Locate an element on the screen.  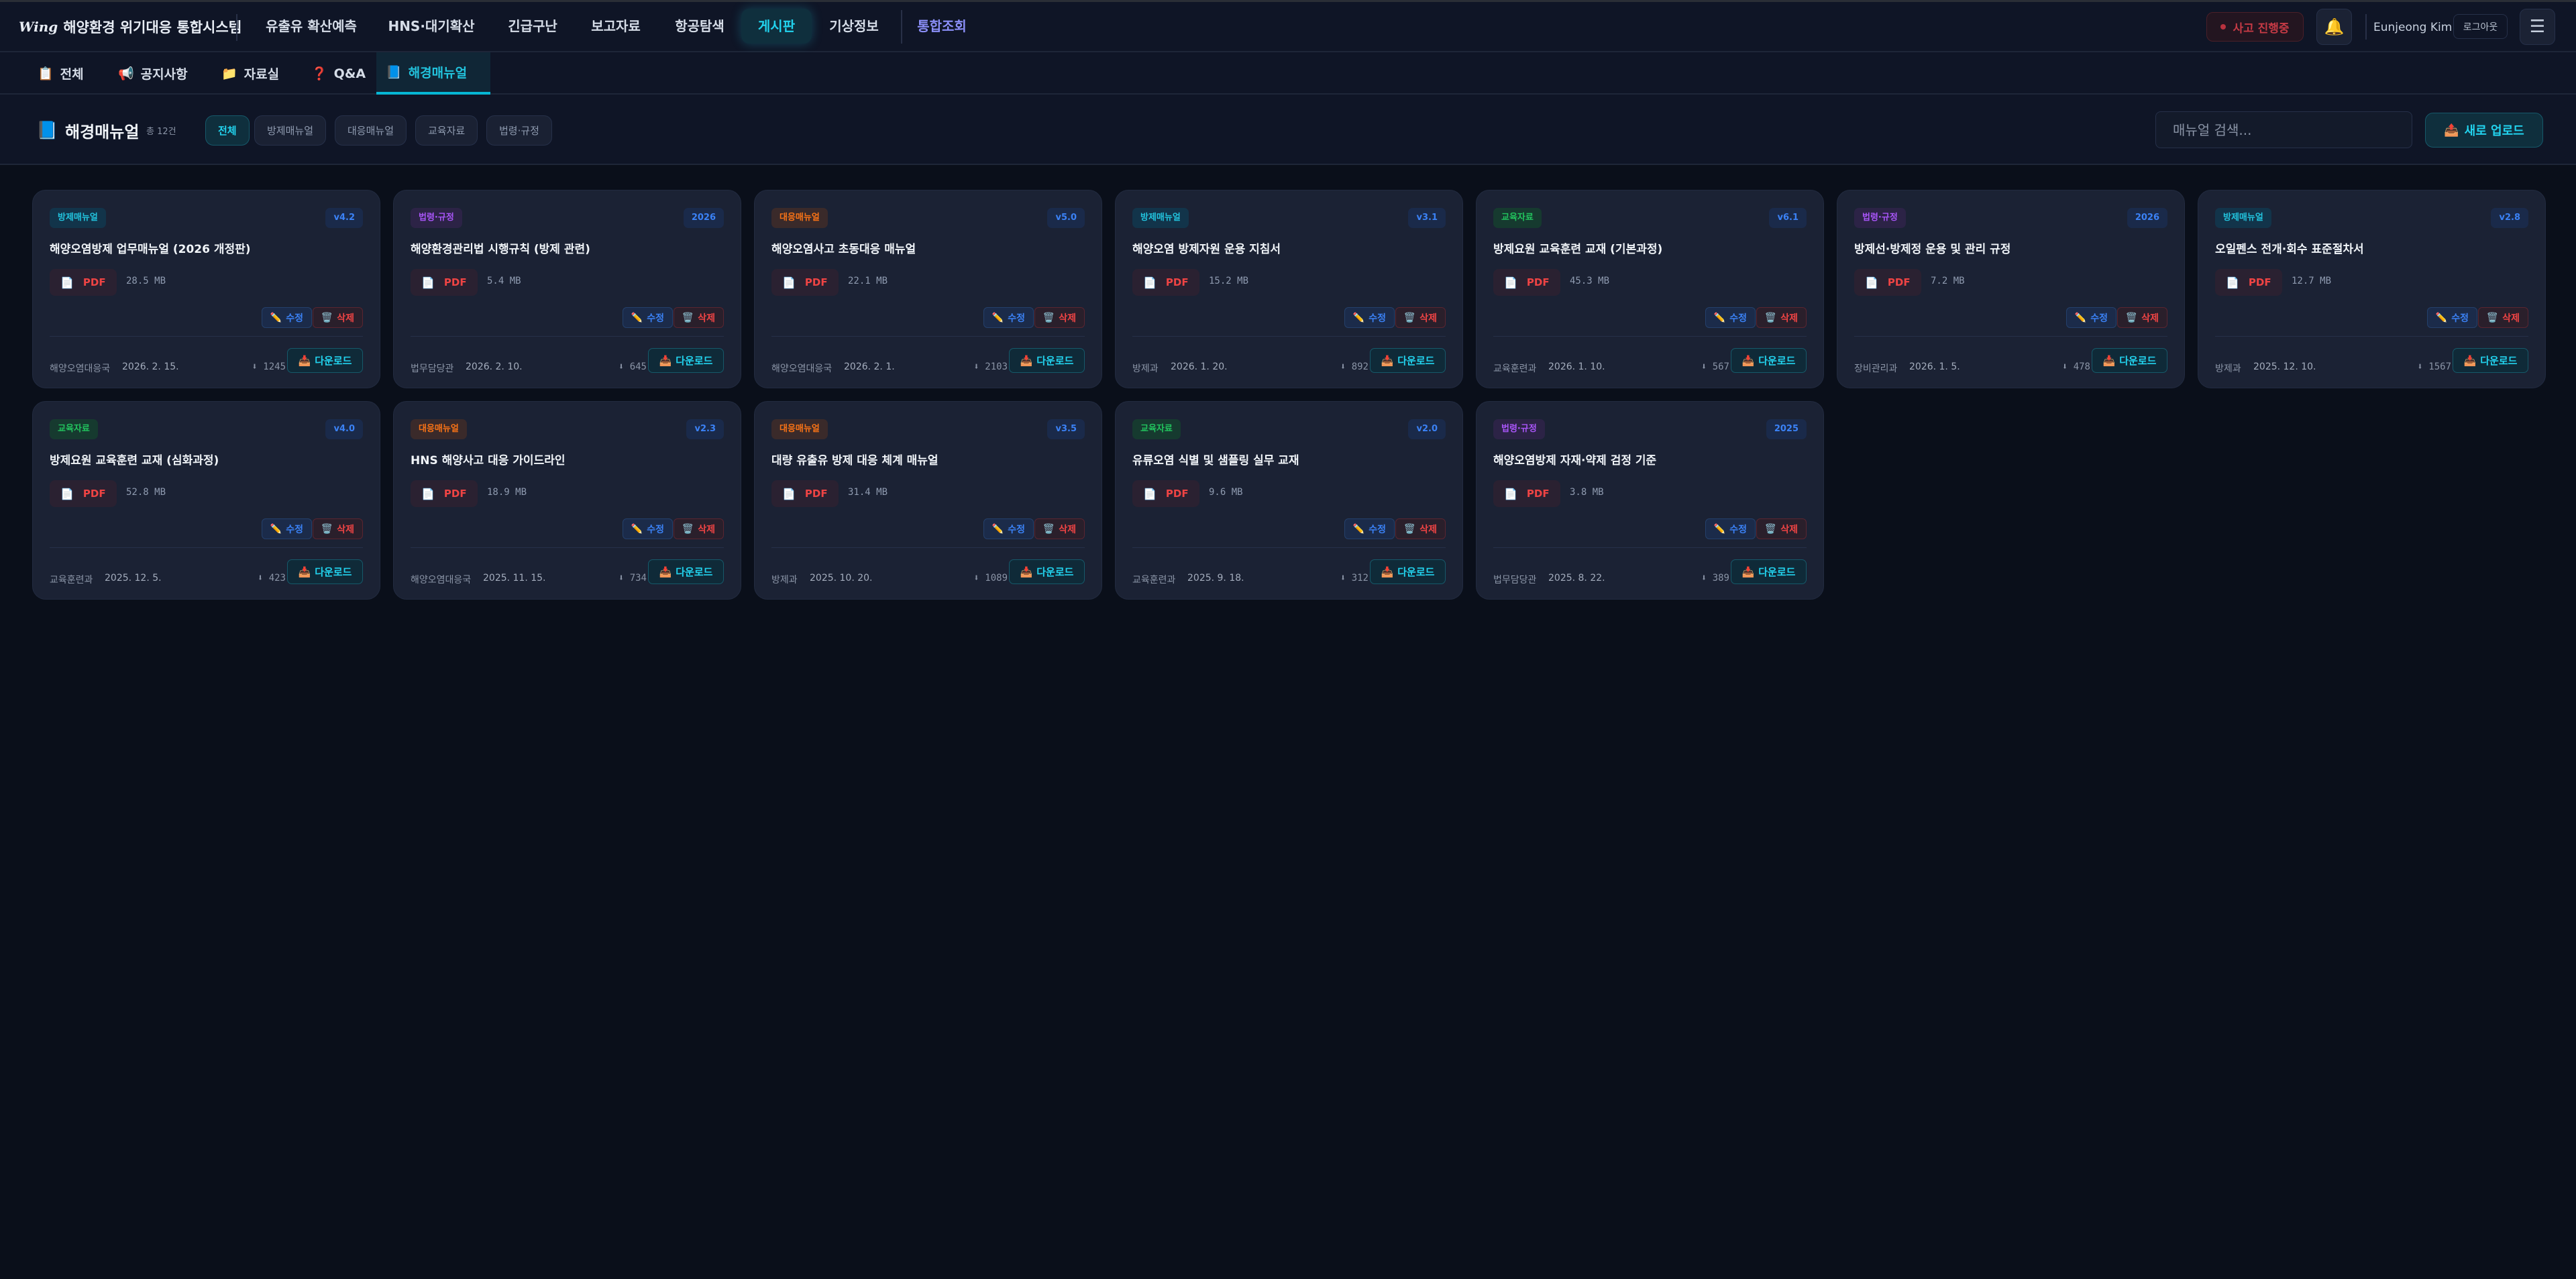
notifications-button: 🔔 is located at coordinates (2334, 27).